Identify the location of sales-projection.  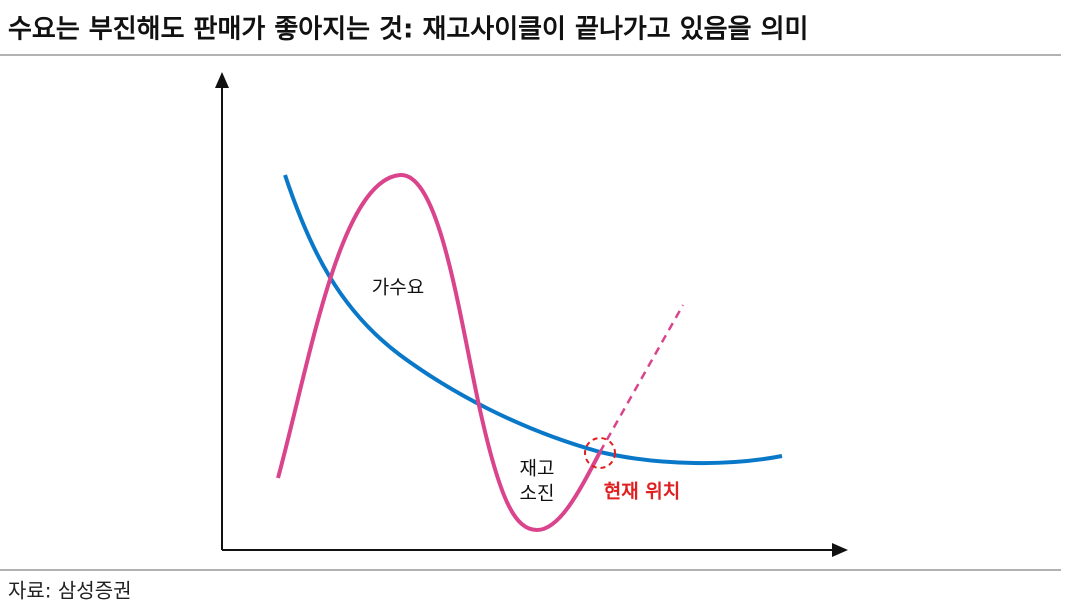
(641, 378).